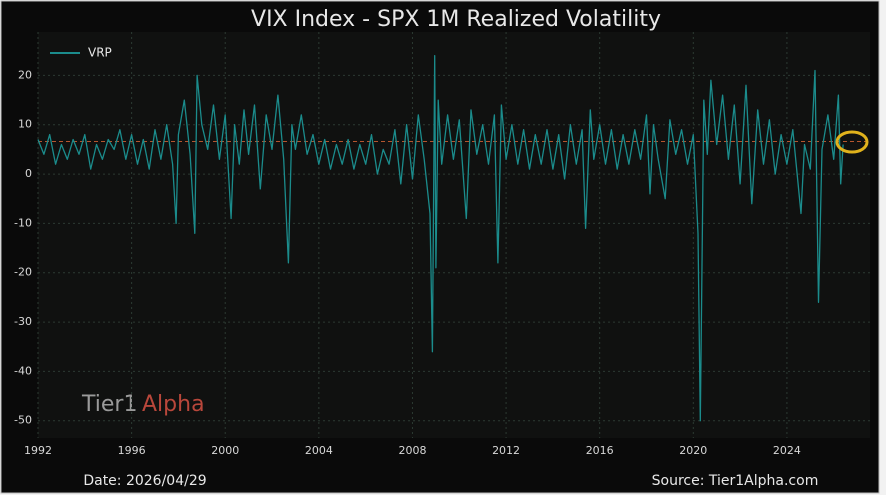  Describe the element at coordinates (38, 450) in the screenshot. I see `x-tick-label: 1992` at that location.